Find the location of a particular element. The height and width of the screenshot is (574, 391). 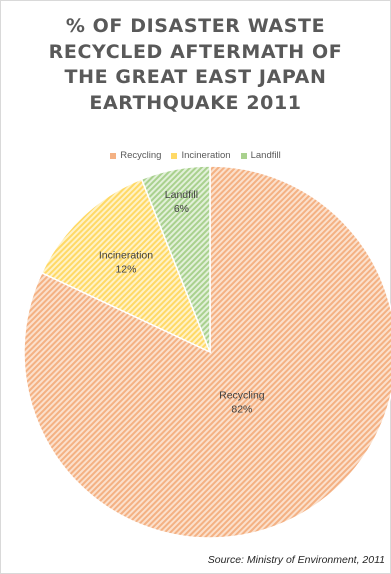

chart-legend: Recycling Incineration Landfill is located at coordinates (195, 155).